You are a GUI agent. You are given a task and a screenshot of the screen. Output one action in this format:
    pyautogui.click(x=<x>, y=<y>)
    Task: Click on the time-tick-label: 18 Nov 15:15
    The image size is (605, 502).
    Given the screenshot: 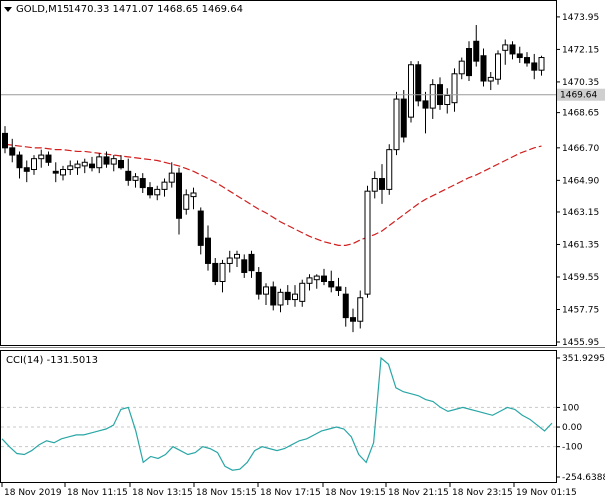 What is the action you would take?
    pyautogui.click(x=226, y=493)
    